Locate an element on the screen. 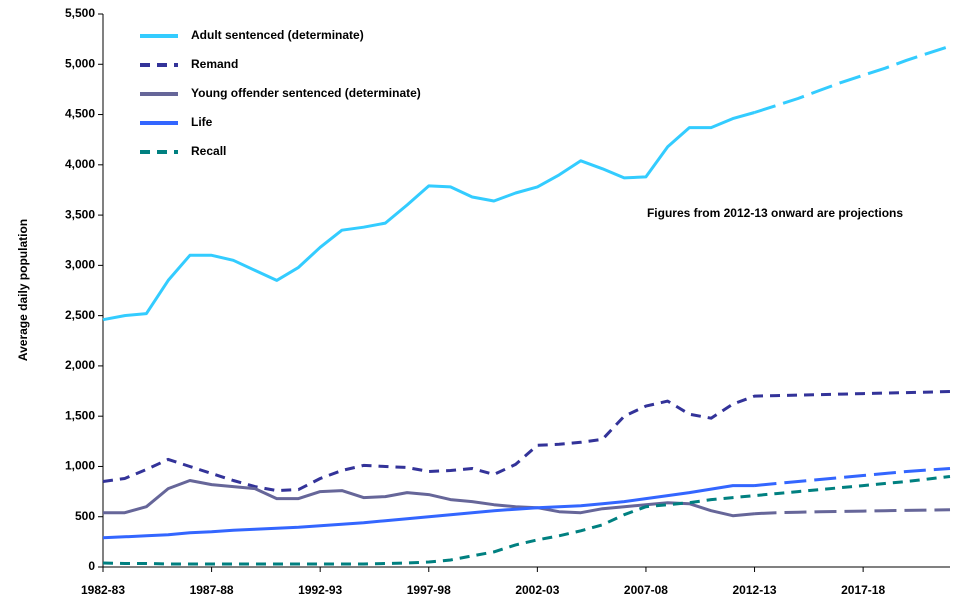 The width and height of the screenshot is (954, 603). x-tick-label: 2002-03 is located at coordinates (537, 590).